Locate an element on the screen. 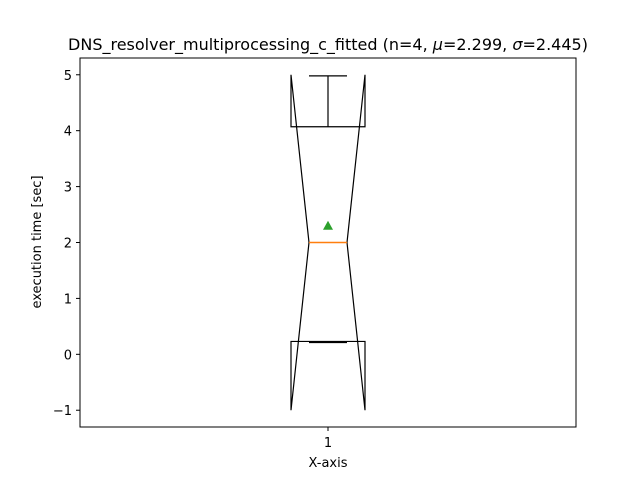 This screenshot has width=640, height=480. x-axis-label: X-axis is located at coordinates (328, 463).